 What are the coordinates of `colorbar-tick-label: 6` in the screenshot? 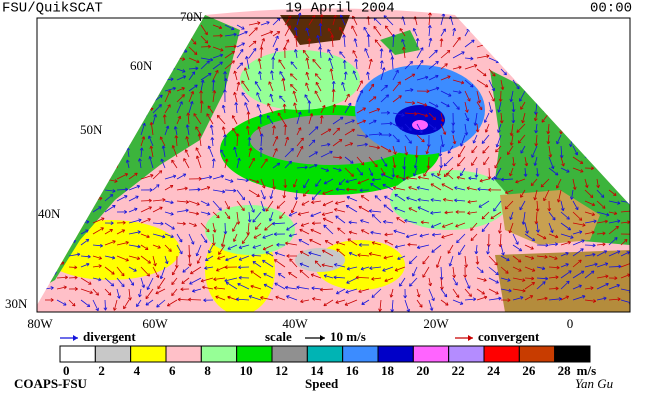 It's located at (172, 370).